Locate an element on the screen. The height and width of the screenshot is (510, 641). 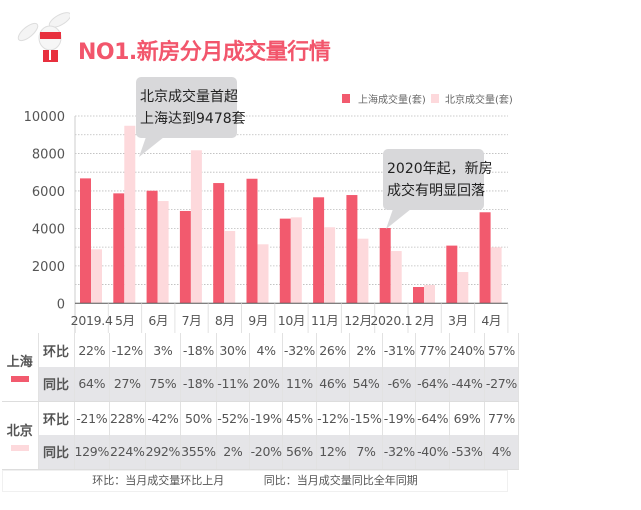
metric-label: 环比 is located at coordinates (56, 350).